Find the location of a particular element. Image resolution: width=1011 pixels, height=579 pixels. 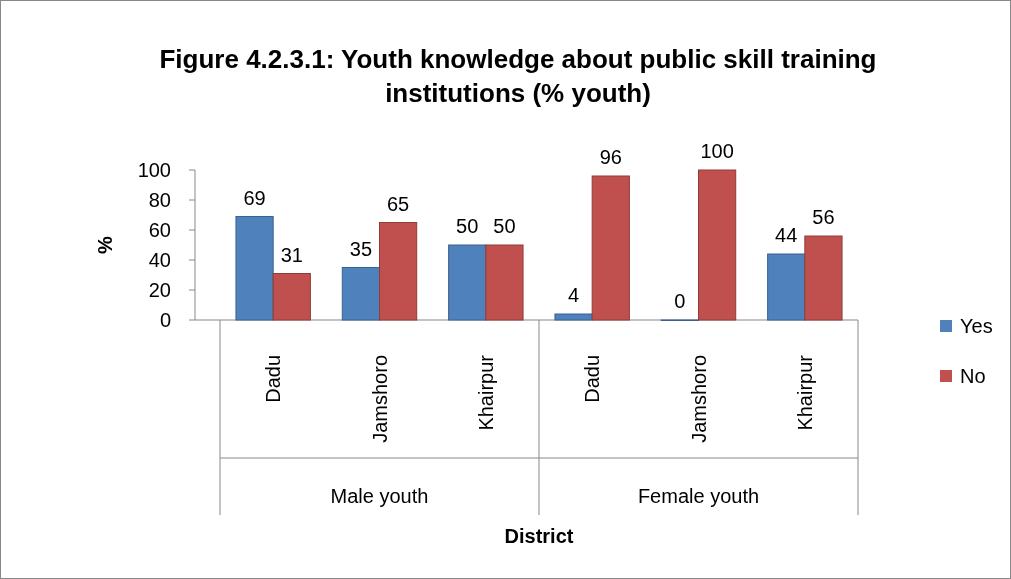

data-label: 65 is located at coordinates (398, 203).